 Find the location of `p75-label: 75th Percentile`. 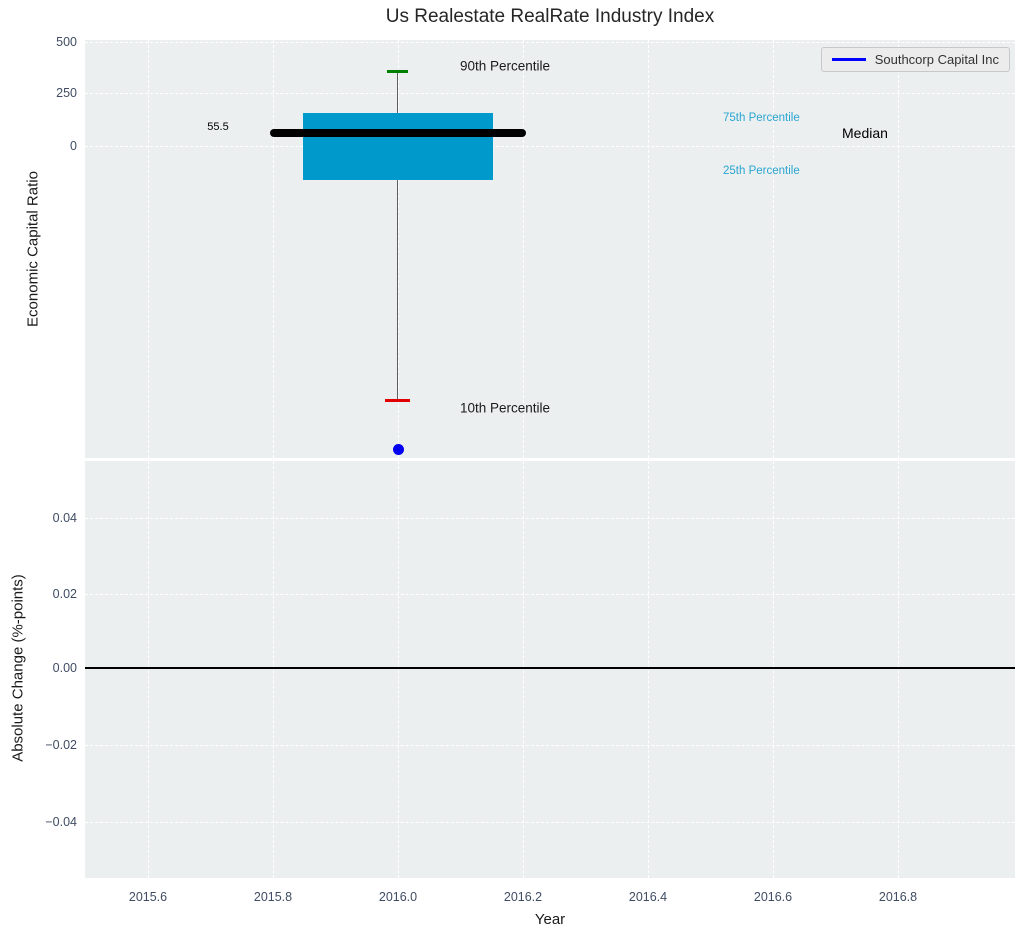

p75-label: 75th Percentile is located at coordinates (761, 118).